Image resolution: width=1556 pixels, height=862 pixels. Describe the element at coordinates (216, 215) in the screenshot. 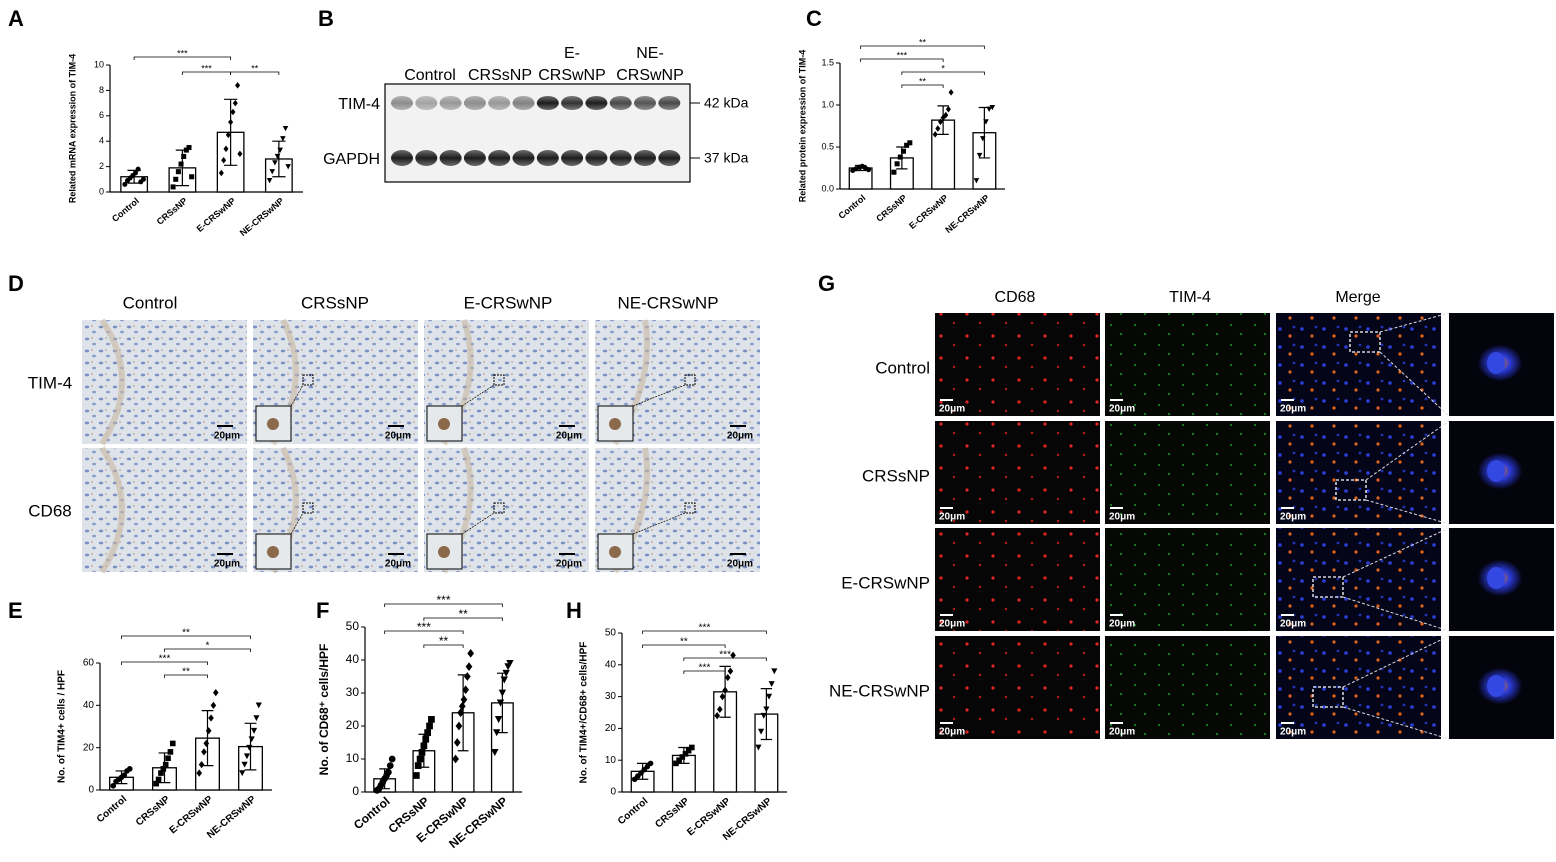

I see `x-tick-label: E-CRSwNP` at that location.